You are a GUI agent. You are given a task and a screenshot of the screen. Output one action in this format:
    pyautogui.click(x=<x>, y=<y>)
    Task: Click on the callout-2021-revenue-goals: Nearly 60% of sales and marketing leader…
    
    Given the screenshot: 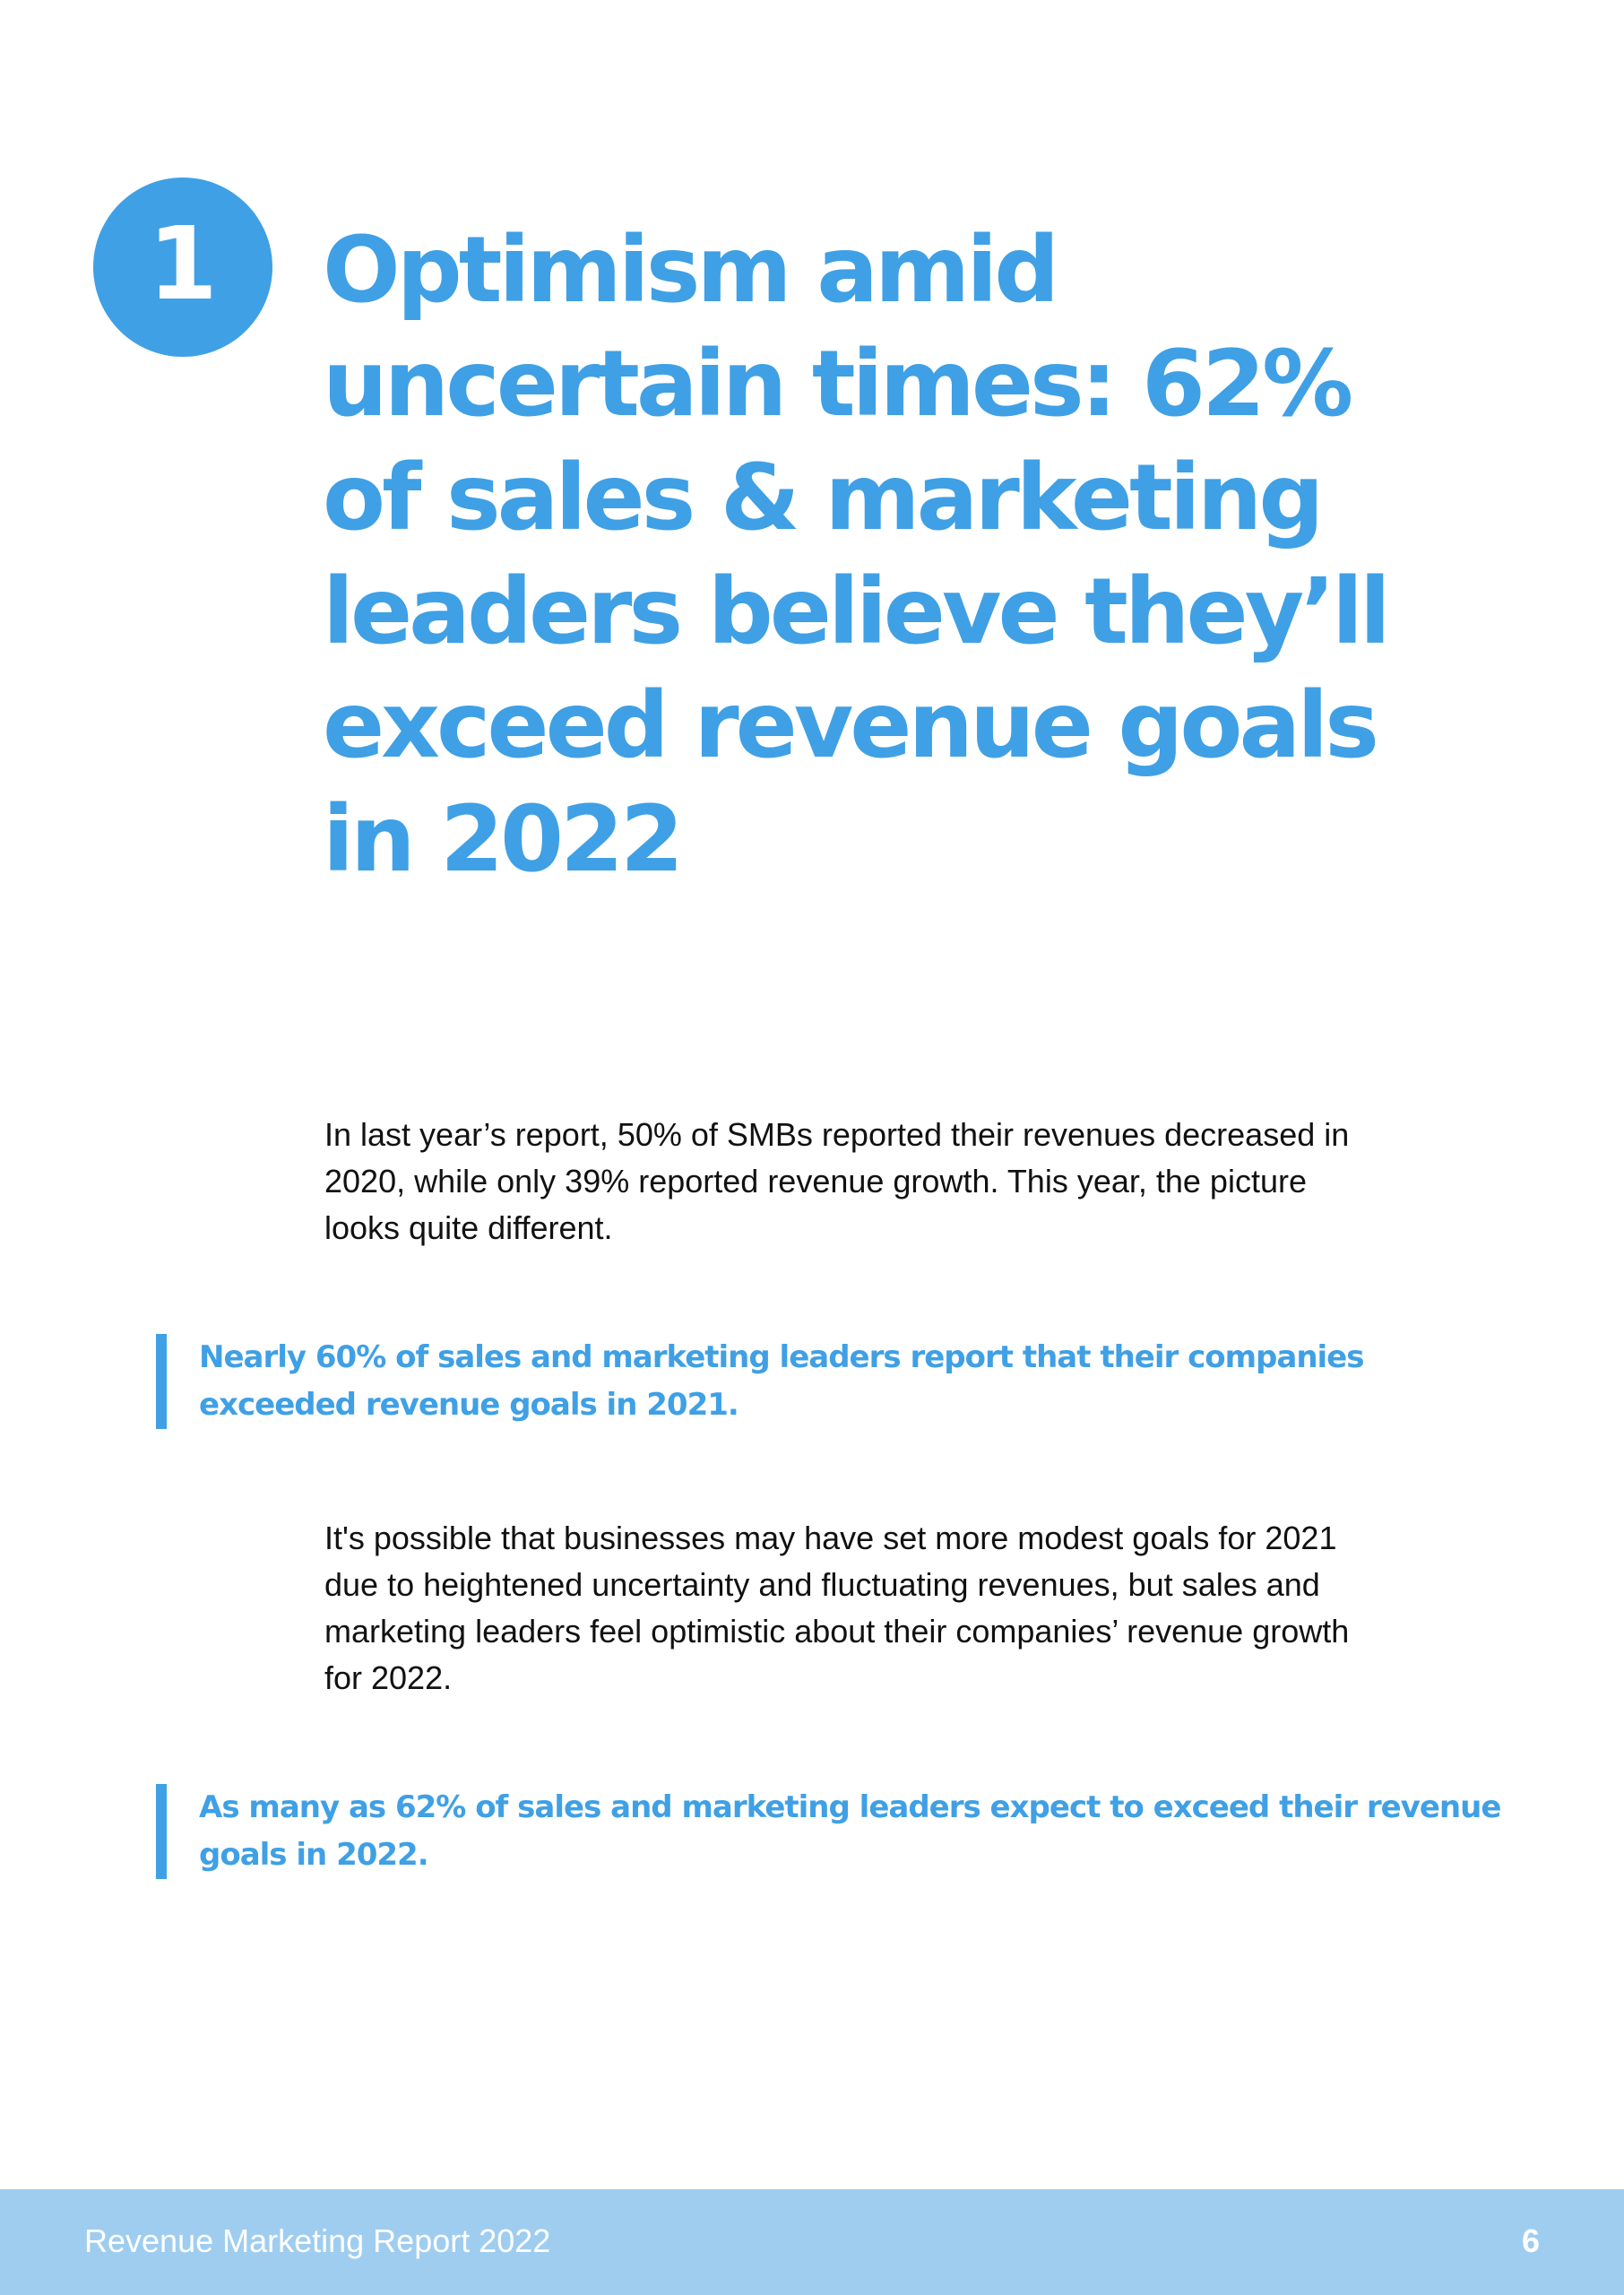 What is the action you would take?
    pyautogui.click(x=841, y=1382)
    